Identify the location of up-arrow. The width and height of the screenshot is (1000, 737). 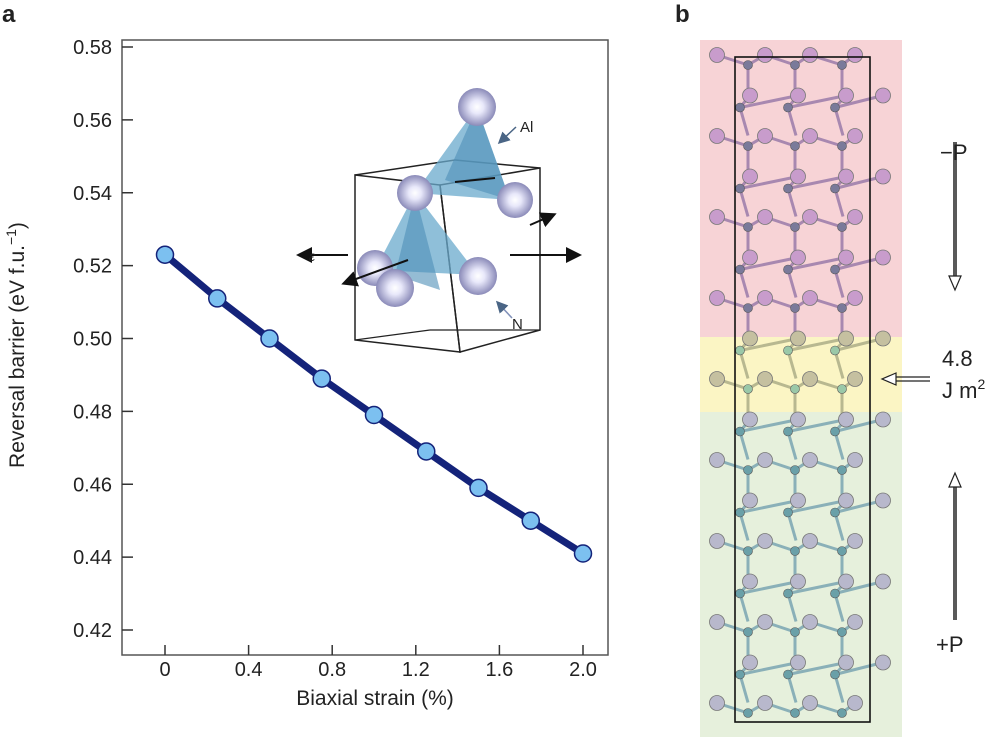
(955, 545).